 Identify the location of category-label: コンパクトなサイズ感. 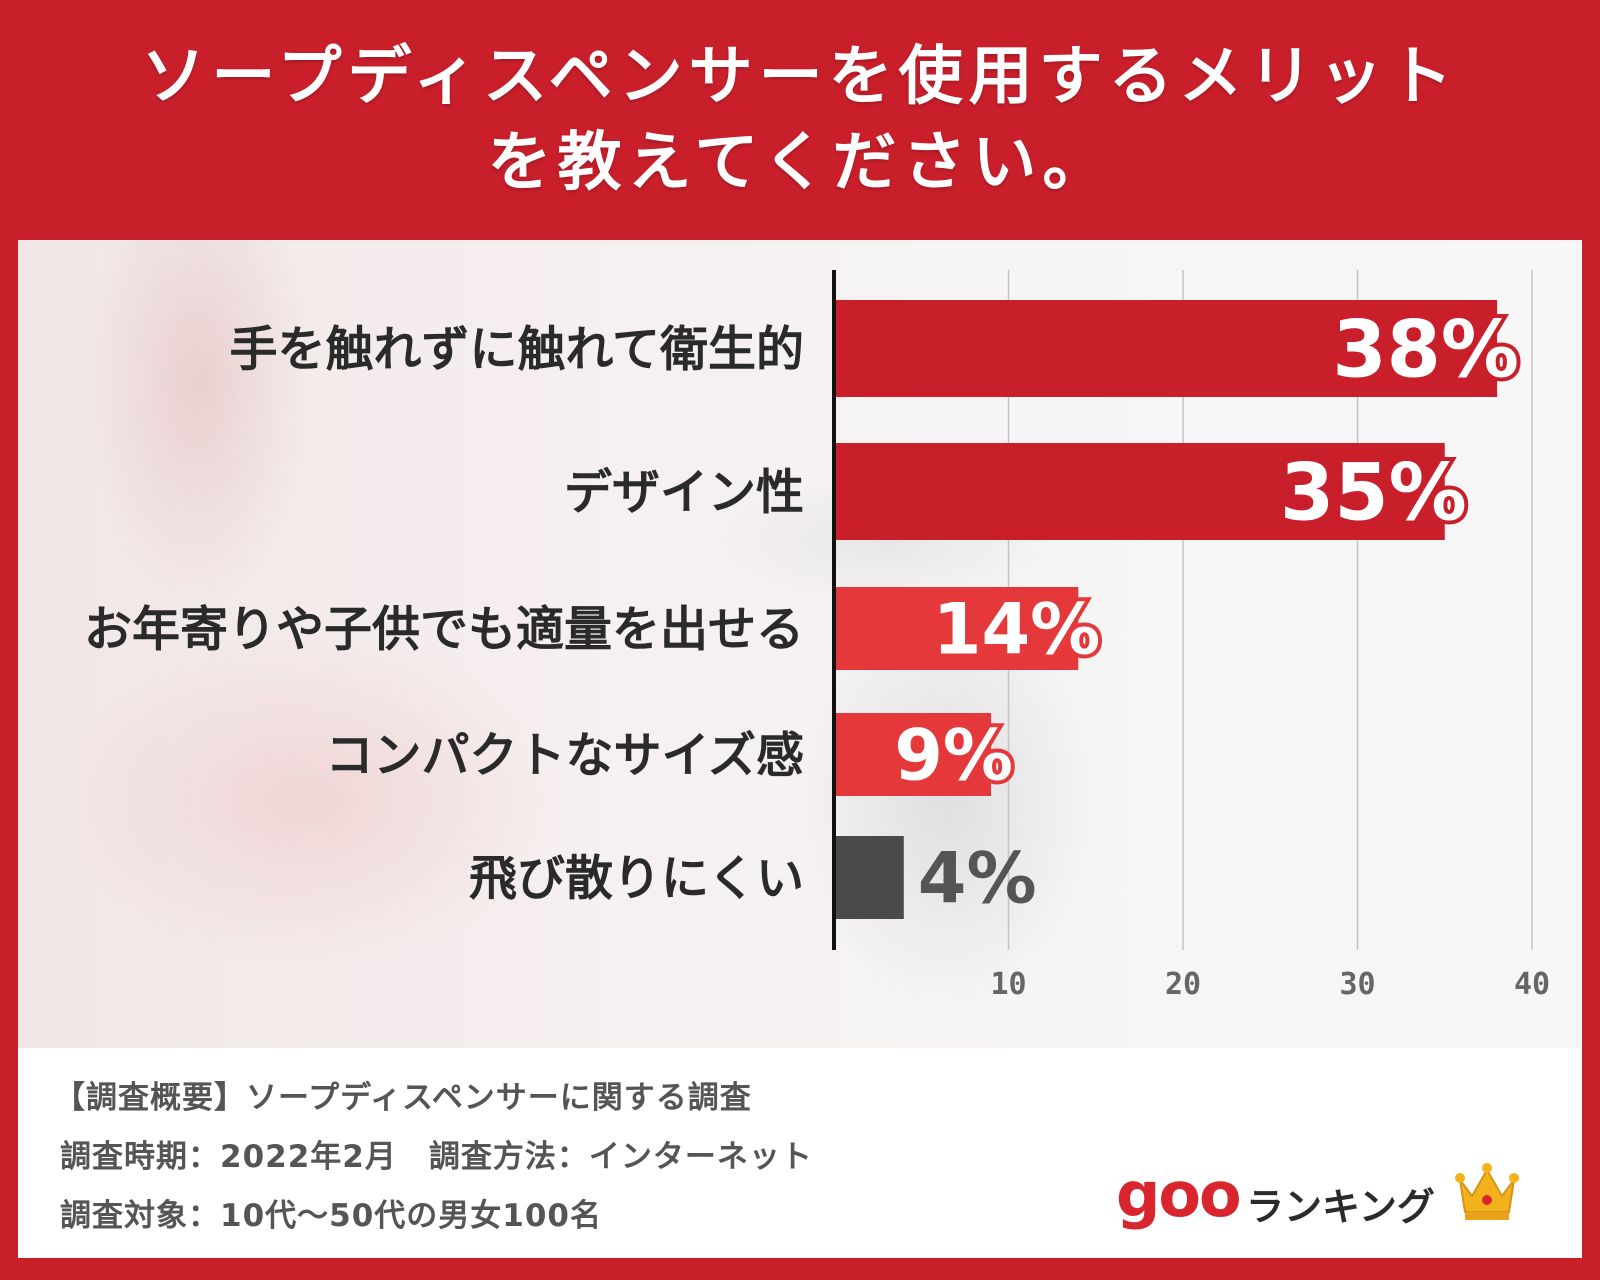
(564, 756).